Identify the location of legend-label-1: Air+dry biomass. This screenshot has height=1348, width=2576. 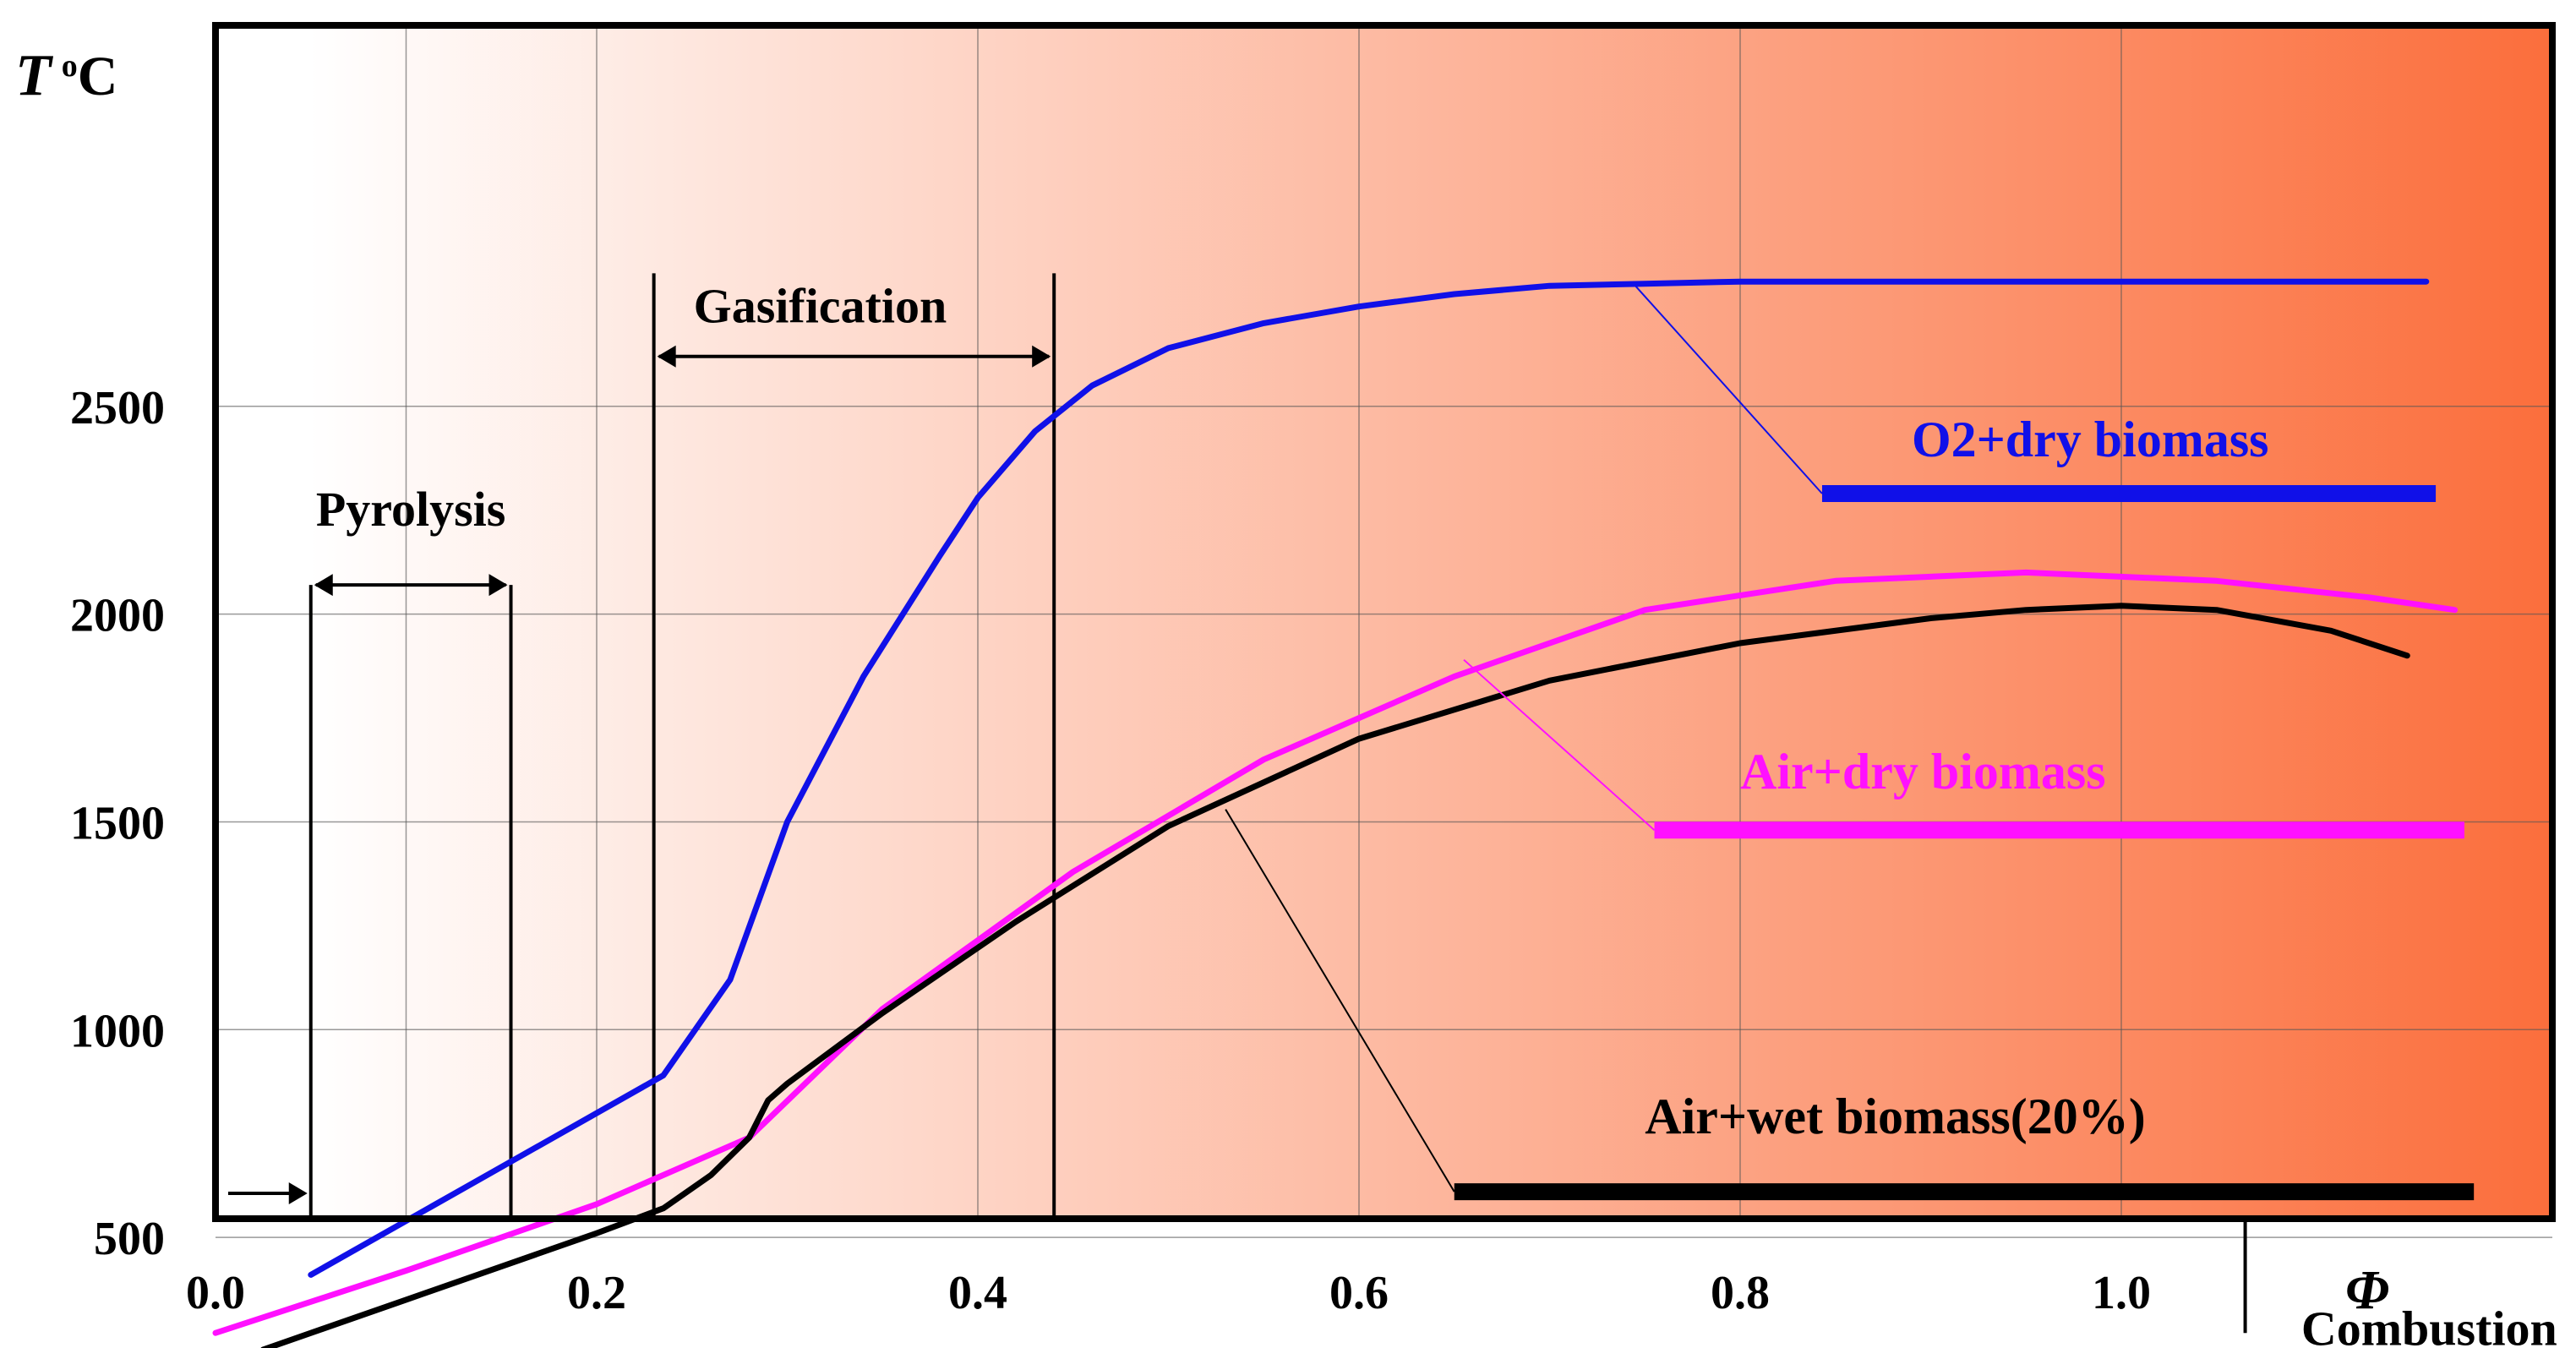
(1923, 772).